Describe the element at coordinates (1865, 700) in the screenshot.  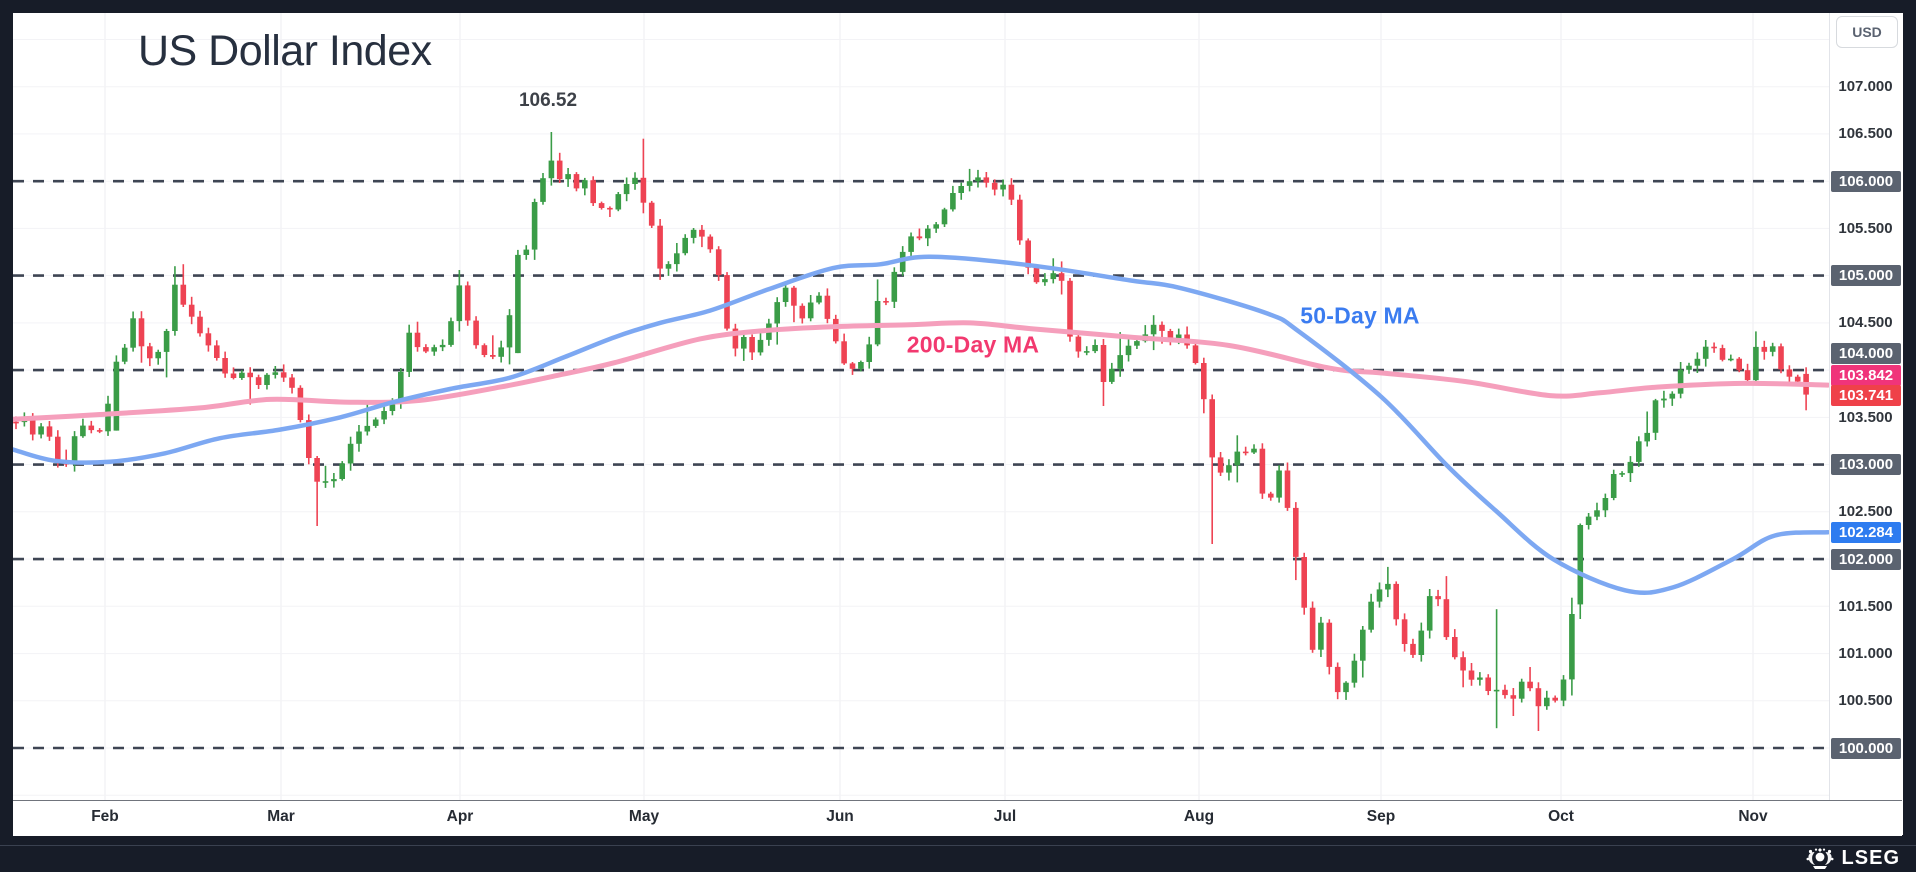
I see `price-tick-label: 100.500` at that location.